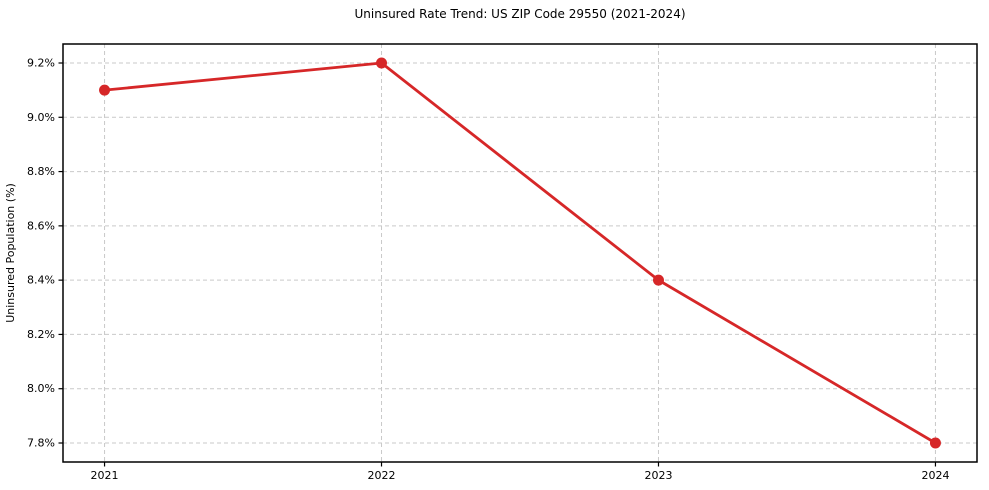 The height and width of the screenshot is (490, 989). What do you see at coordinates (105, 475) in the screenshot?
I see `x-tick-label: 2021` at bounding box center [105, 475].